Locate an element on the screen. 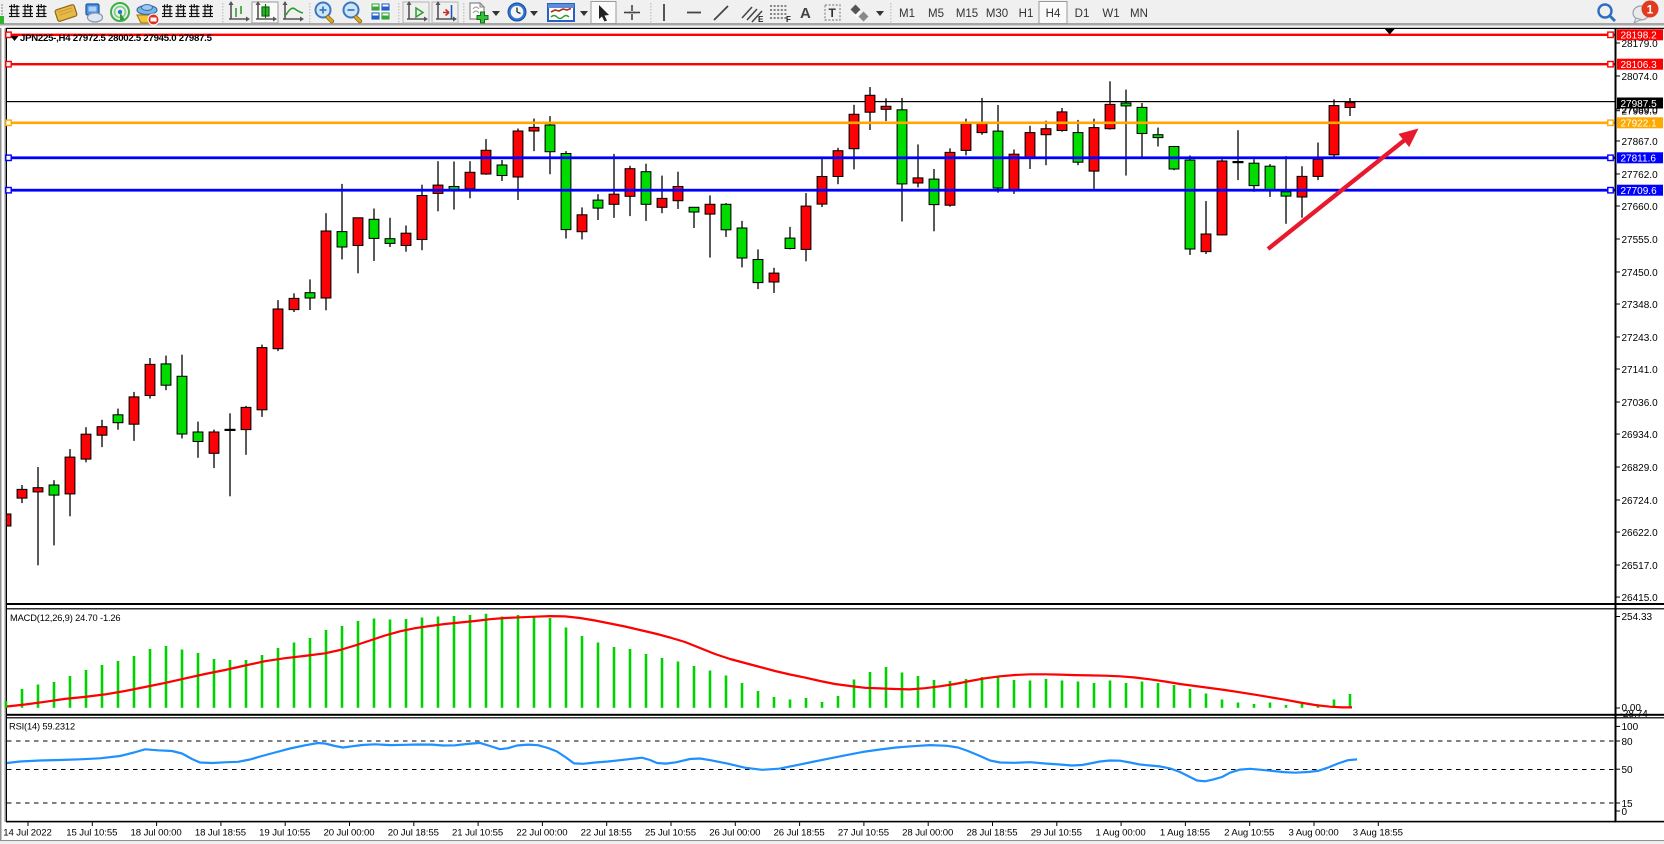 This screenshot has height=844, width=1664. svg-text: 80 is located at coordinates (1628, 742).